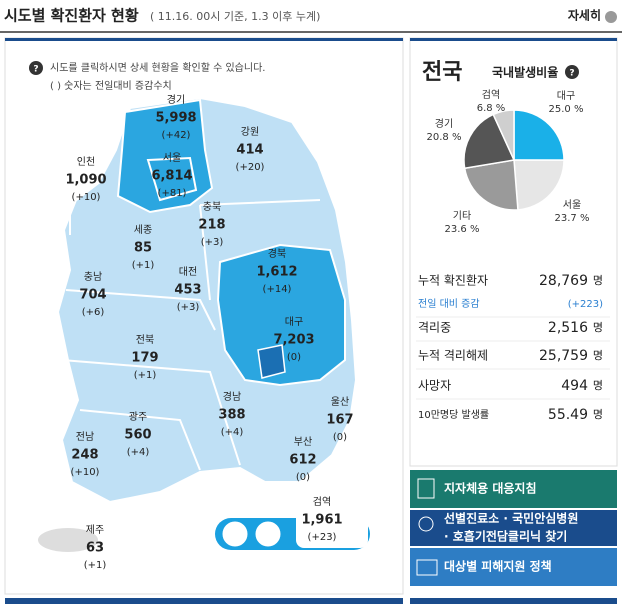 This screenshot has width=622, height=608. I want to click on stat-value: 28,769, so click(563, 281).